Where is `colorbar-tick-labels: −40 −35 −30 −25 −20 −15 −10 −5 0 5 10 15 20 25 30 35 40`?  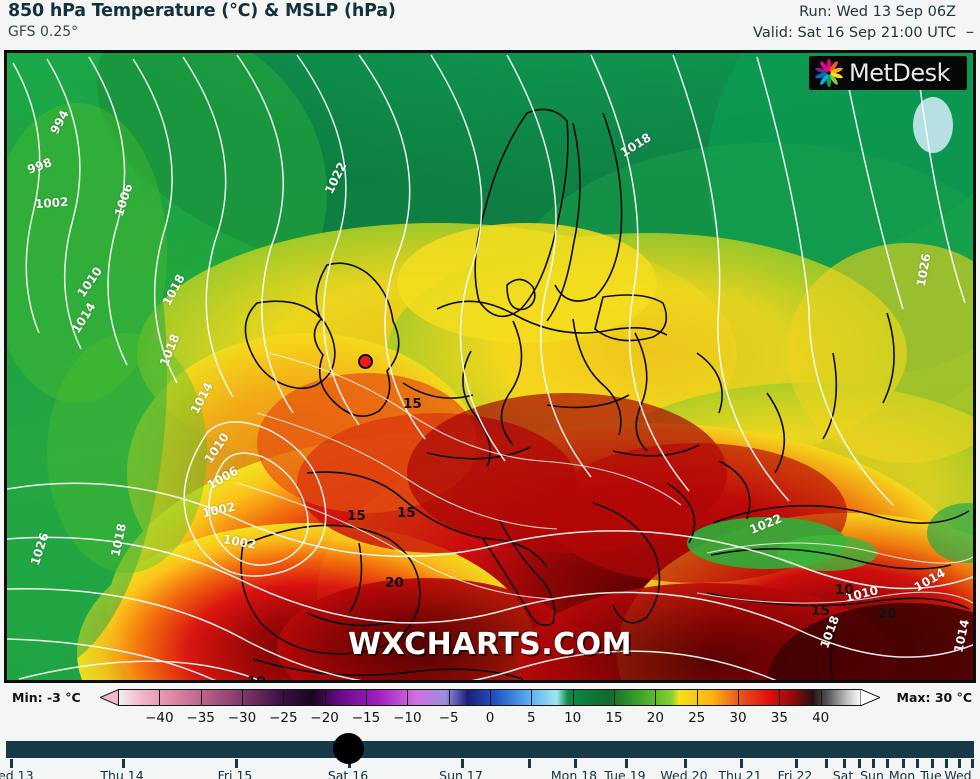
colorbar-tick-labels: −40 −35 −30 −25 −20 −15 −10 −5 0 5 10 15 20 25 30 35 40 is located at coordinates (490, 720).